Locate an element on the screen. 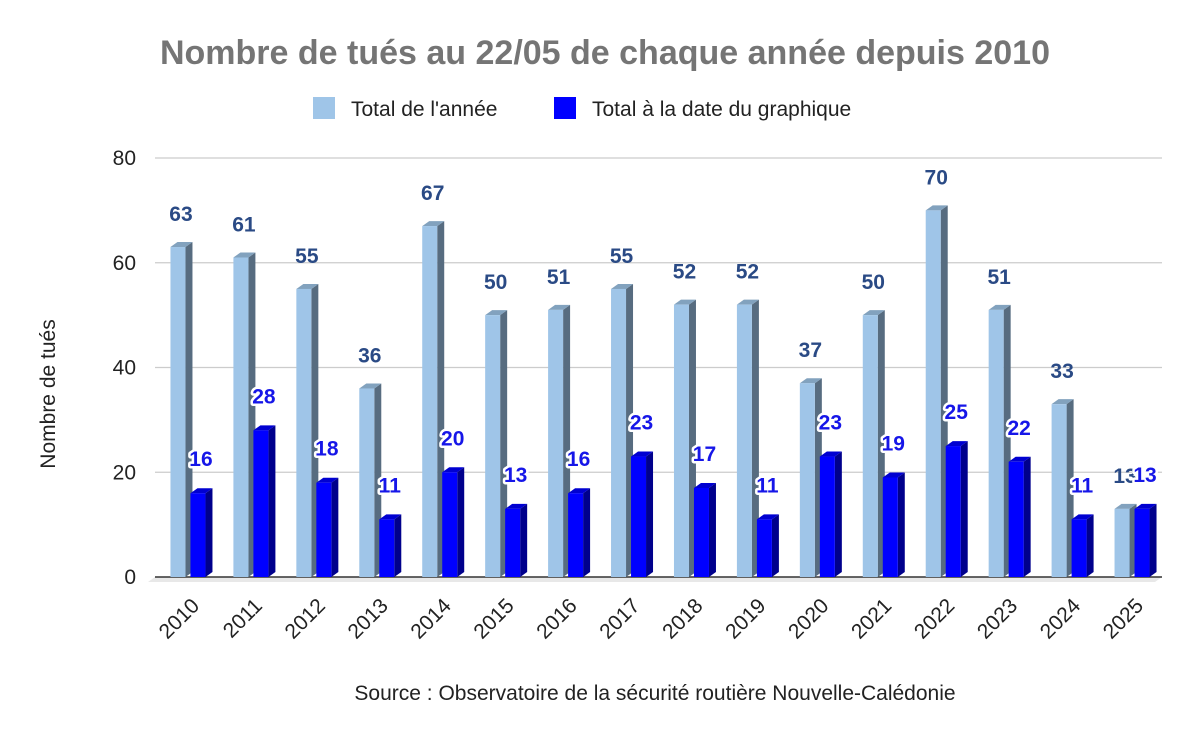  bar-total-date-2016 is located at coordinates (579, 532).